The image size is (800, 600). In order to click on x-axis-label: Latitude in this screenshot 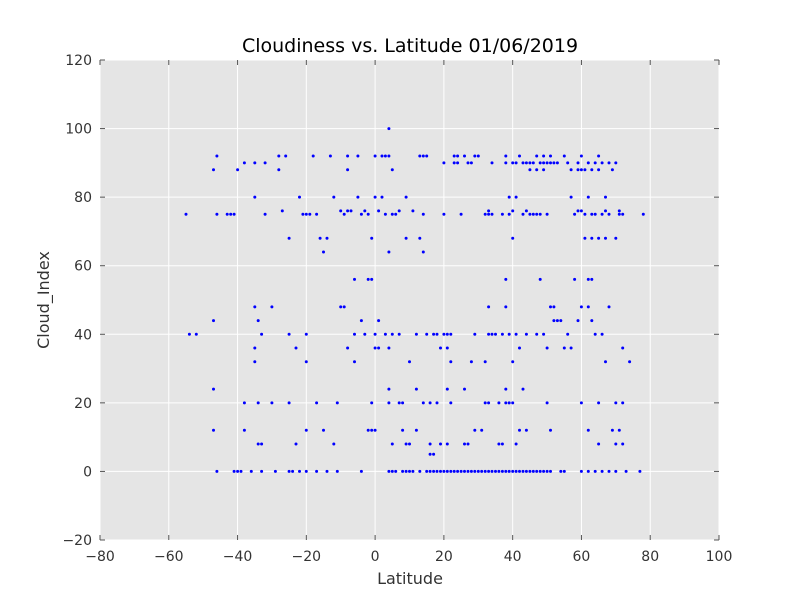, I will do `click(410, 578)`.